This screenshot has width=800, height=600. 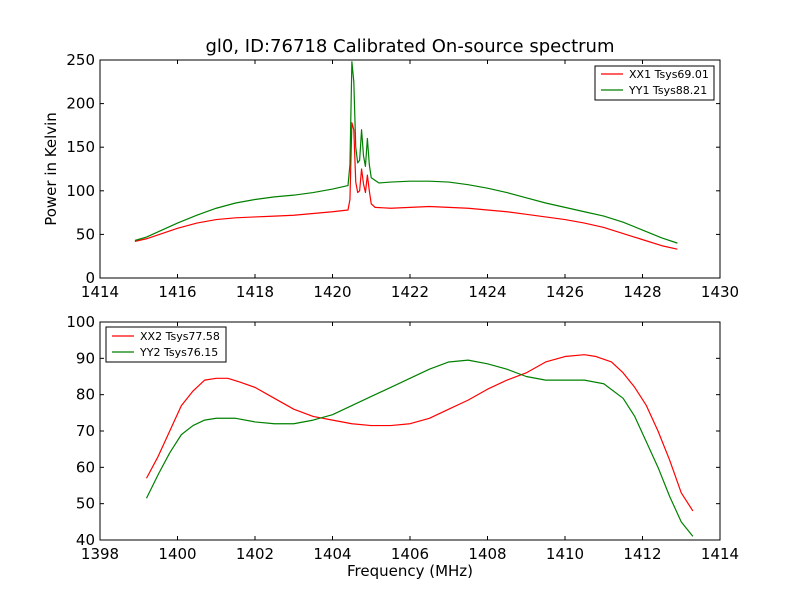 What do you see at coordinates (85, 431) in the screenshot?
I see `bottom-ytick-label-3: 70` at bounding box center [85, 431].